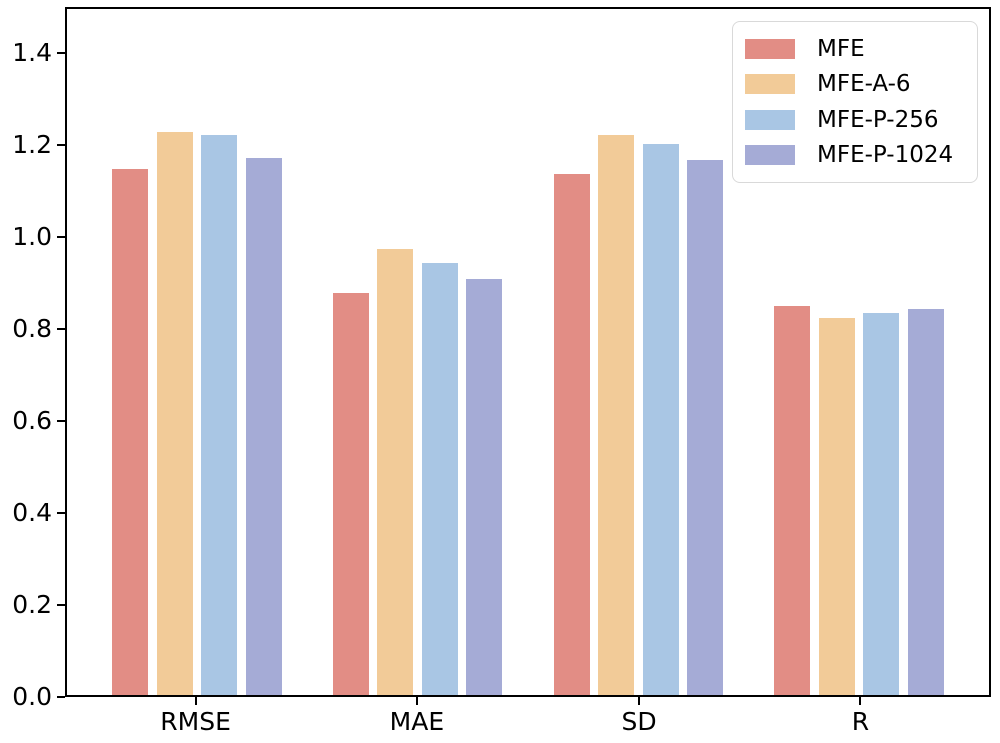 Image resolution: width=1000 pixels, height=743 pixels. I want to click on legend-row-MFE-A-6: MFE-A-6, so click(855, 85).